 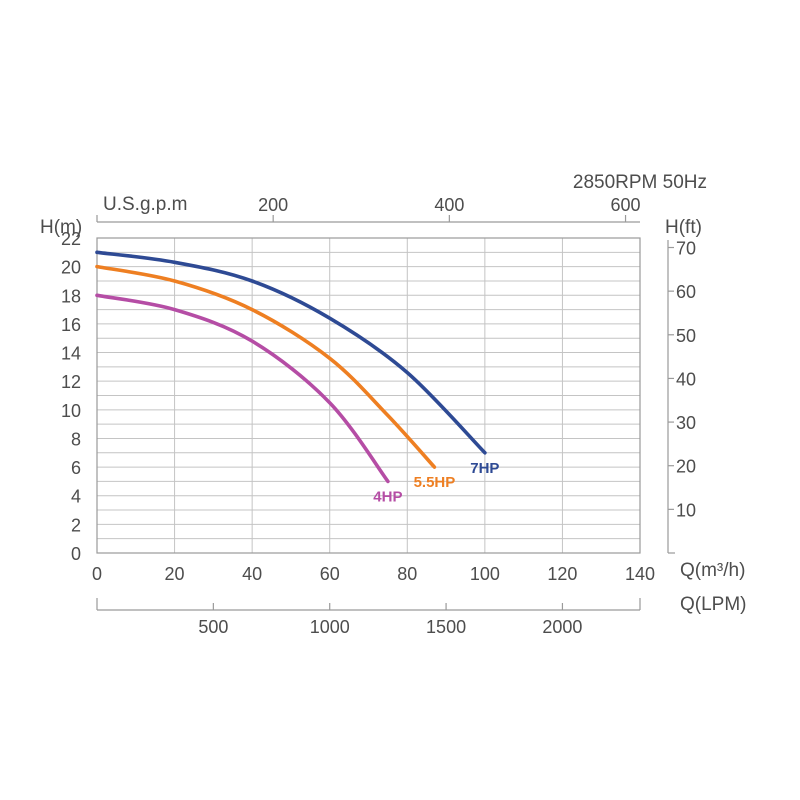 I want to click on y-tick-label: 10, so click(x=71, y=411).